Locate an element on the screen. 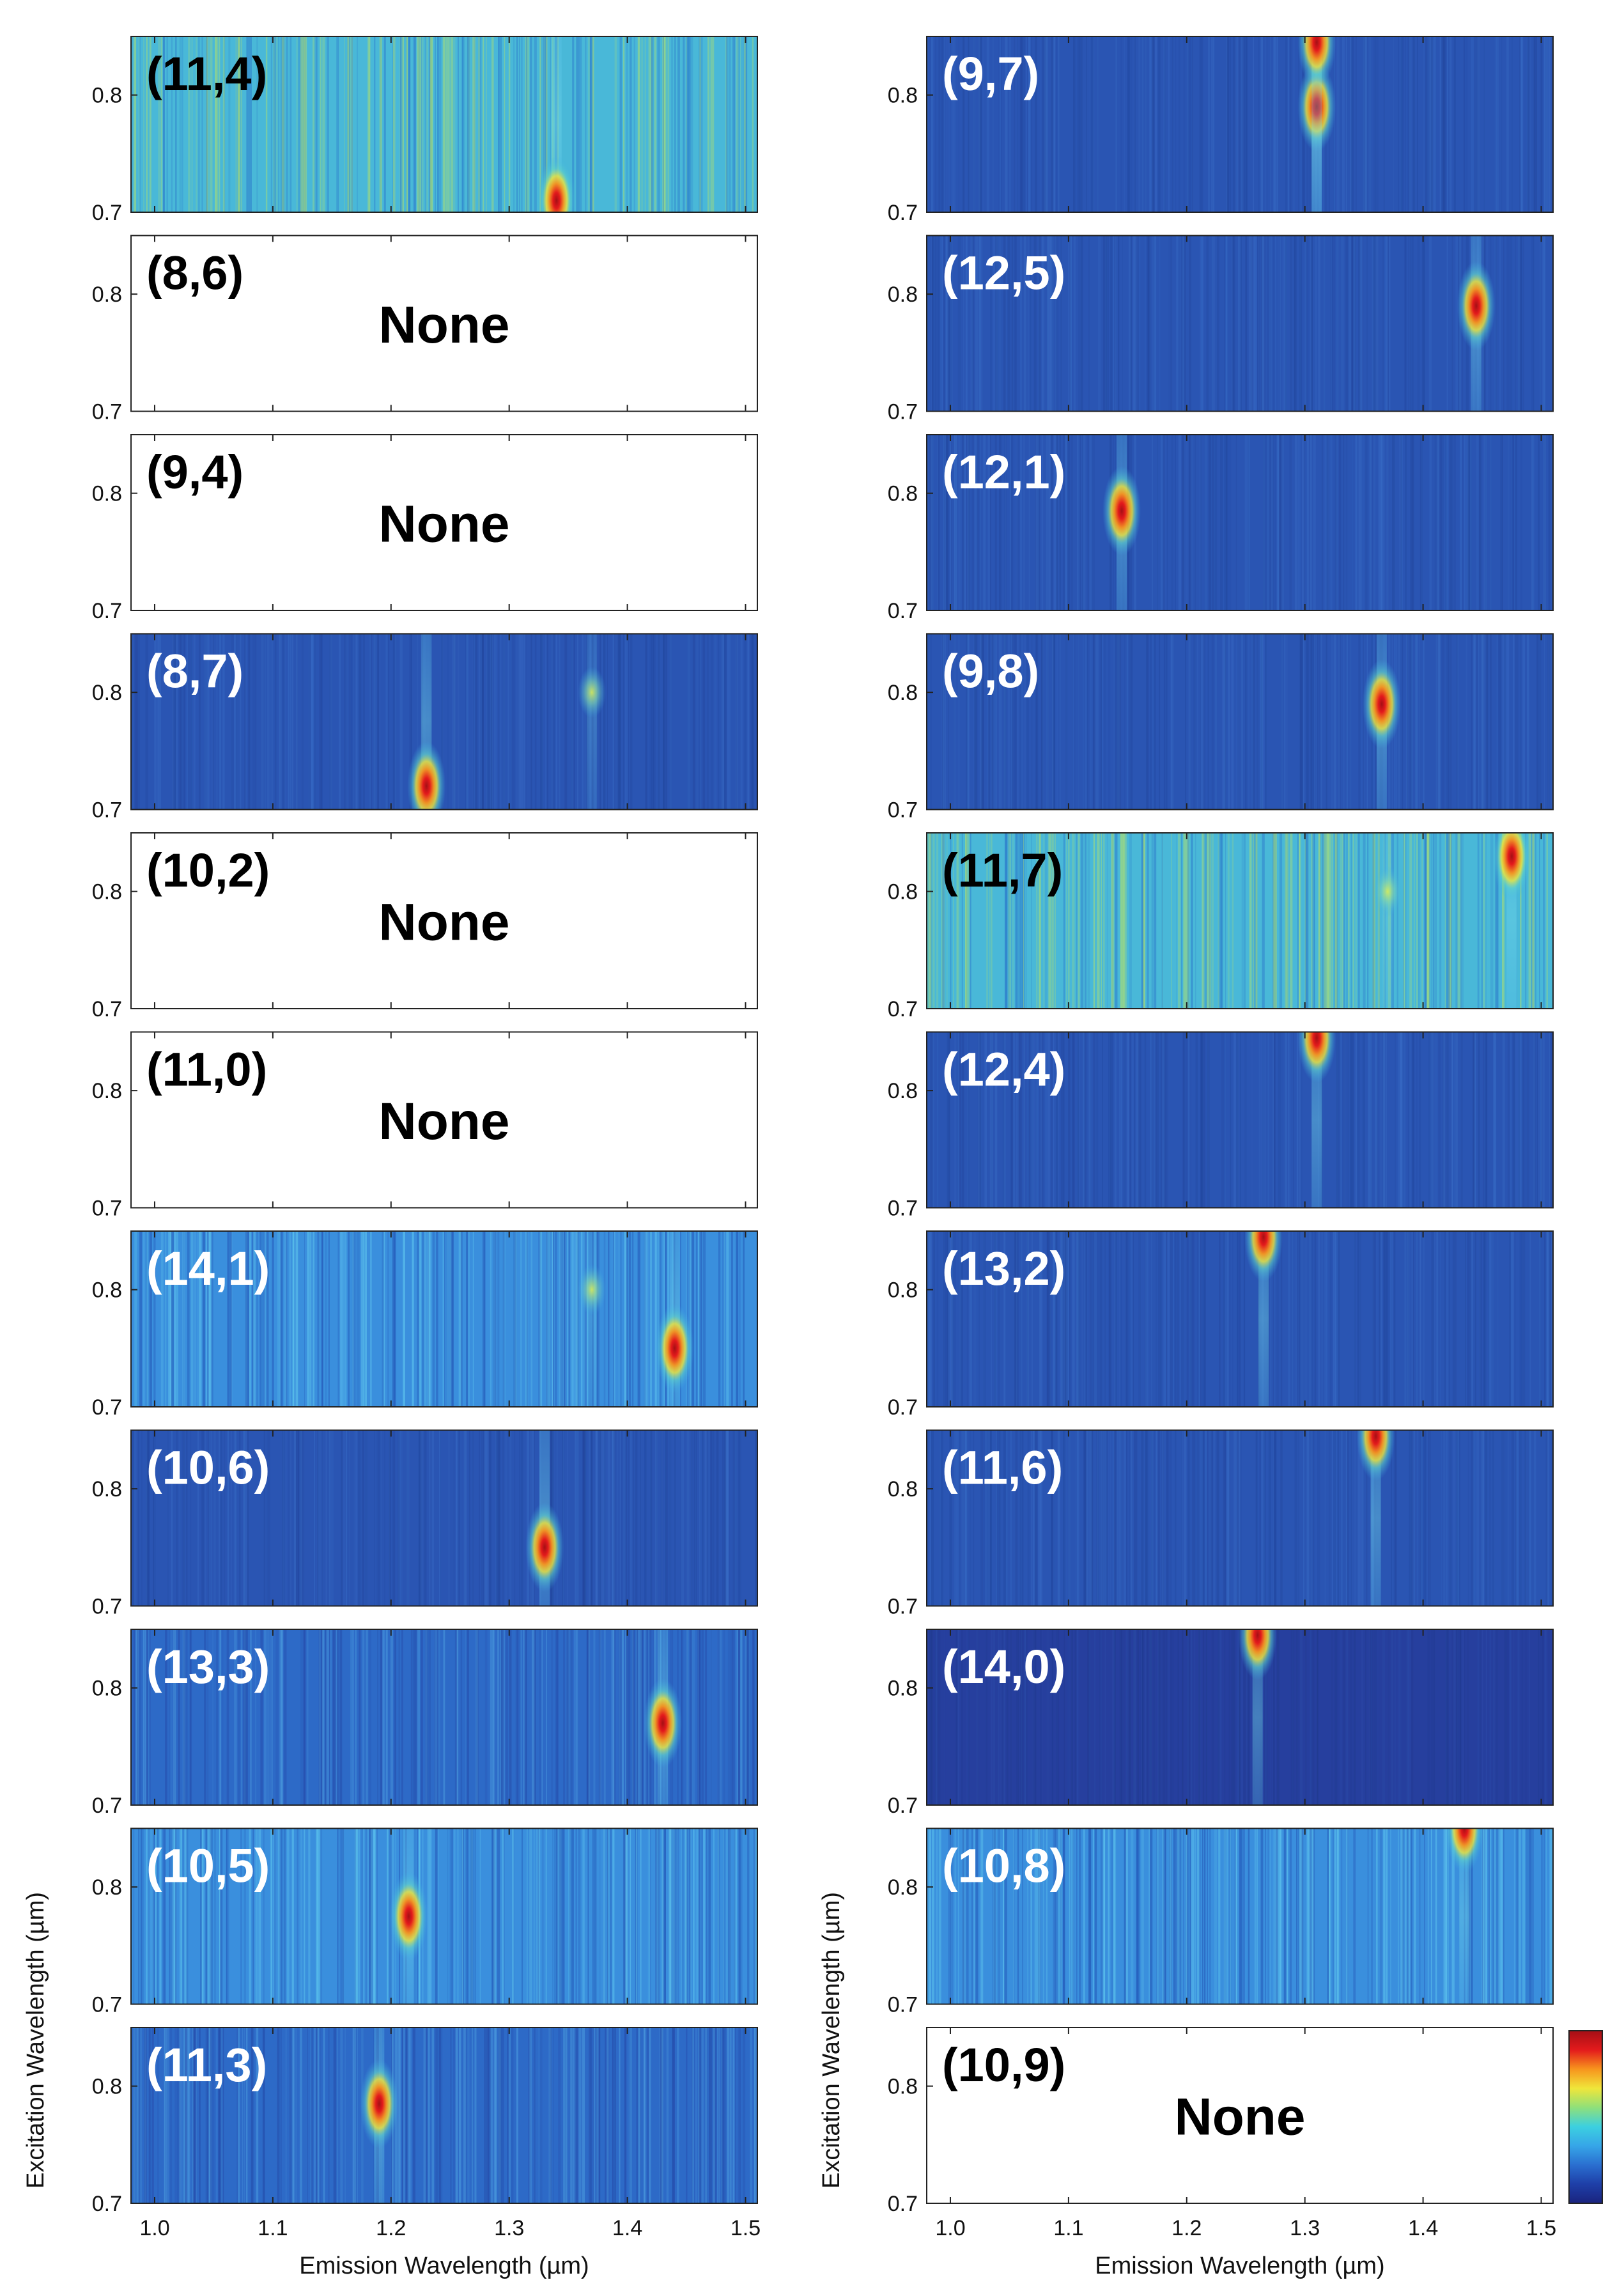  panel-label: (11,3) is located at coordinates (207, 2064).